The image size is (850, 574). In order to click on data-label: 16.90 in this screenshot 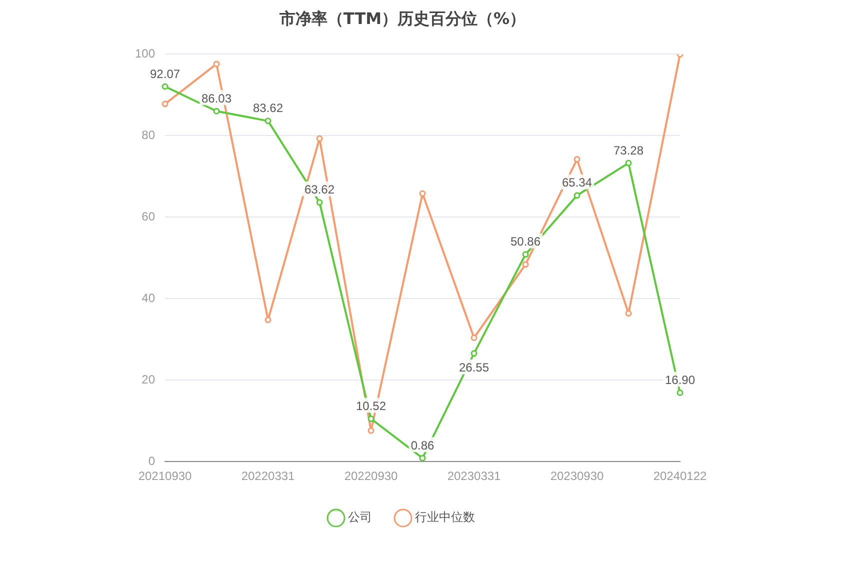, I will do `click(680, 380)`.